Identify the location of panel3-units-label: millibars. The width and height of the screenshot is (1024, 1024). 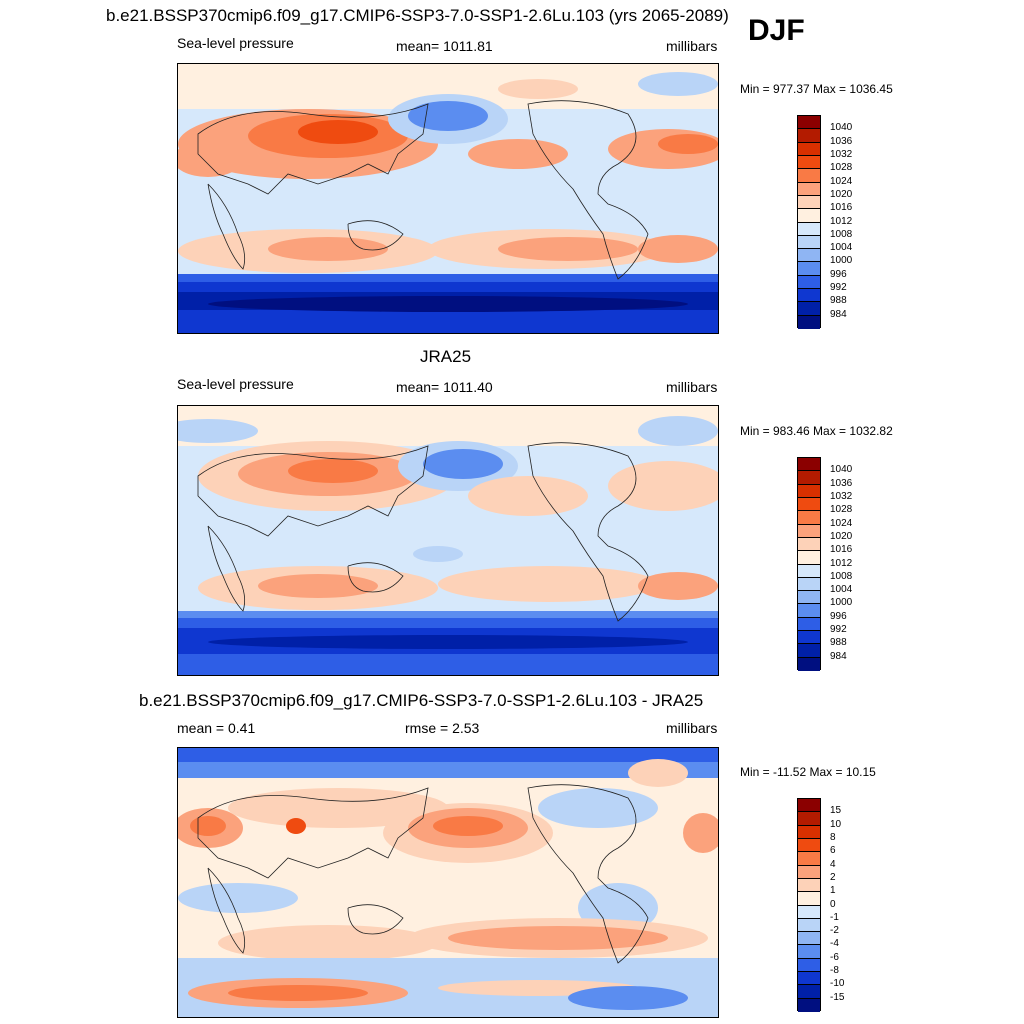
(692, 728).